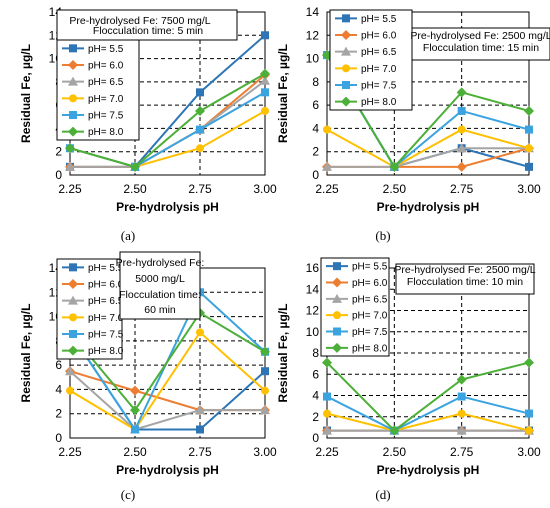 The image size is (550, 508). Describe the element at coordinates (395, 189) in the screenshot. I see `x-tick-label: 2.50` at that location.